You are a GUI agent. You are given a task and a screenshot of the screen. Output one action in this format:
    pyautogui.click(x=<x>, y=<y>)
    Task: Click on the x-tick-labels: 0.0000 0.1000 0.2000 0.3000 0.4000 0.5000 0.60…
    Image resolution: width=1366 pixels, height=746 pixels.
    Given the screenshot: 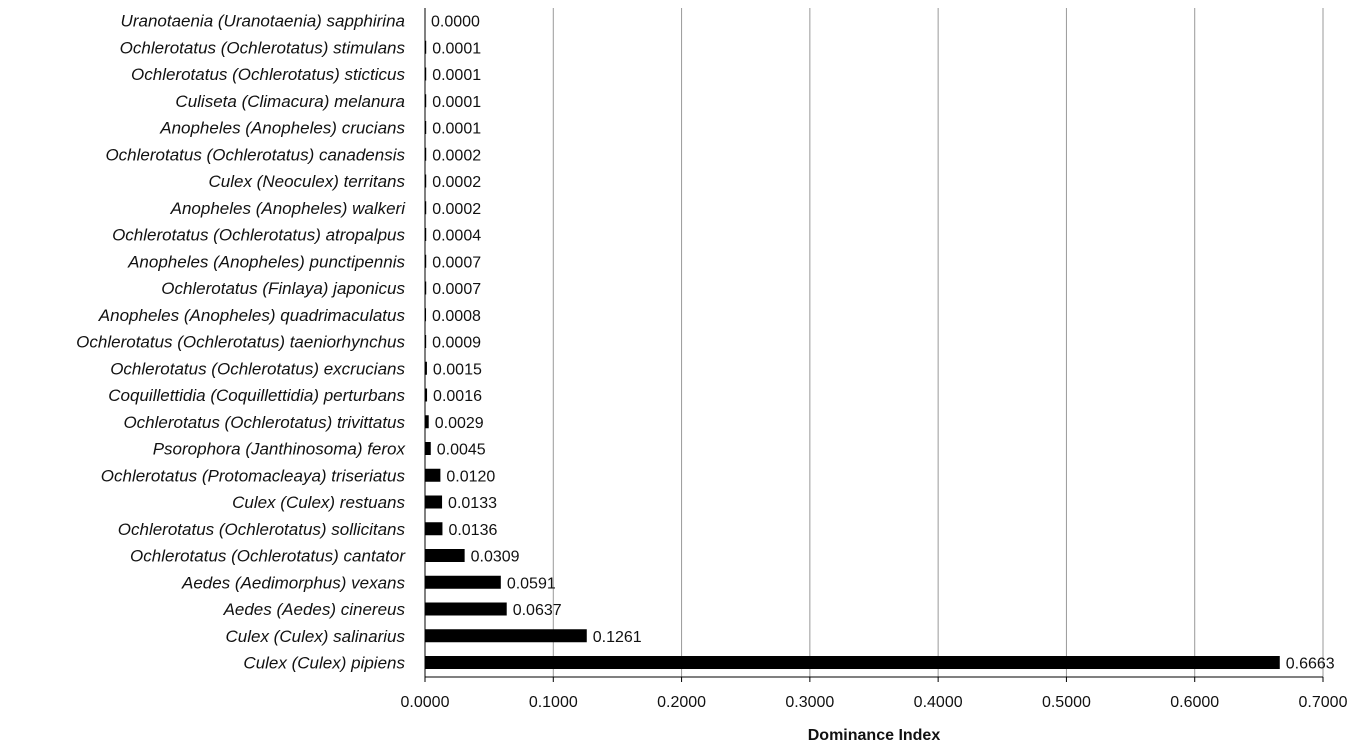 What is the action you would take?
    pyautogui.click(x=874, y=702)
    